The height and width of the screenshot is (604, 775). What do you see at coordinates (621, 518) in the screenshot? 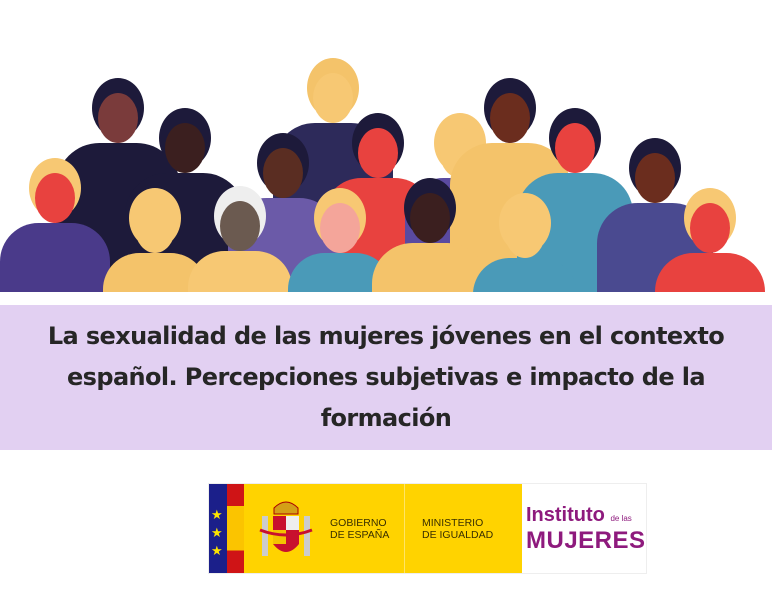
I see `instituto-small: de las` at bounding box center [621, 518].